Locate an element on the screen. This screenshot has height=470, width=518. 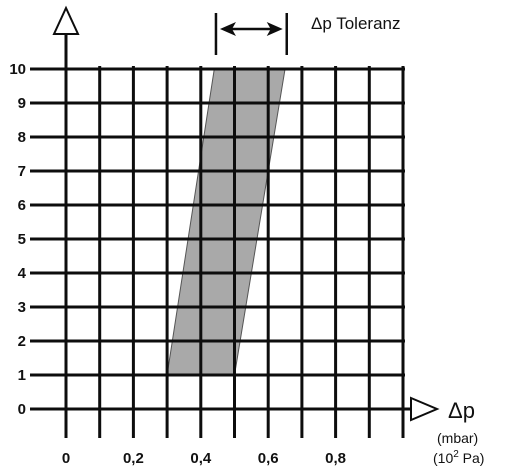
y-tick-label: 5 is located at coordinates (22, 239).